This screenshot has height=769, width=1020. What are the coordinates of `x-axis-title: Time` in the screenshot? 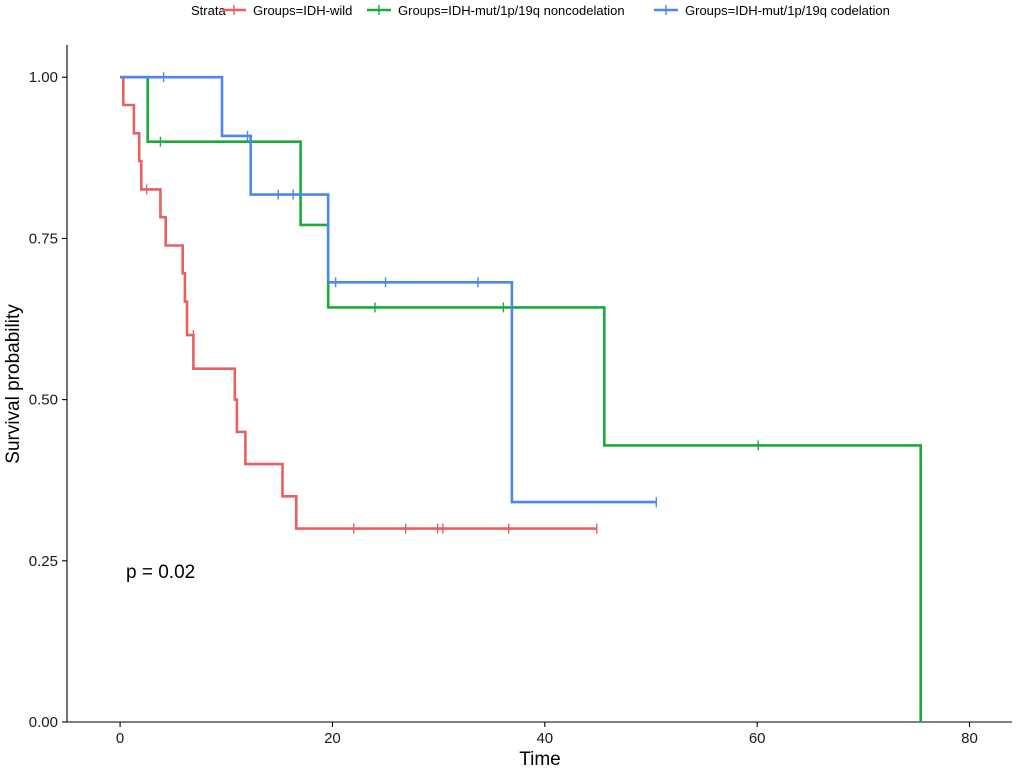 It's located at (540, 759).